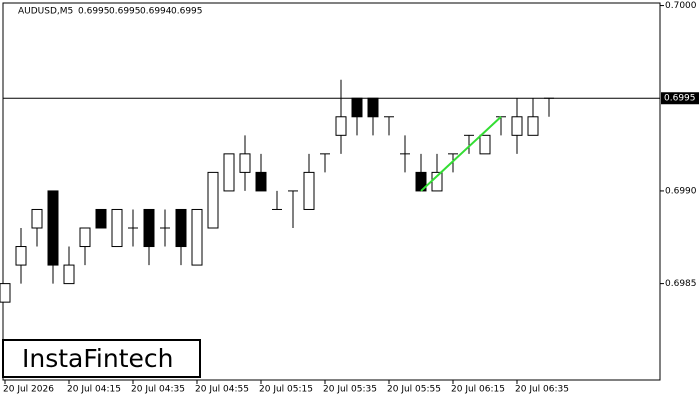 The height and width of the screenshot is (400, 700). Describe the element at coordinates (156, 12) in the screenshot. I see `header-value: 0.6994` at that location.